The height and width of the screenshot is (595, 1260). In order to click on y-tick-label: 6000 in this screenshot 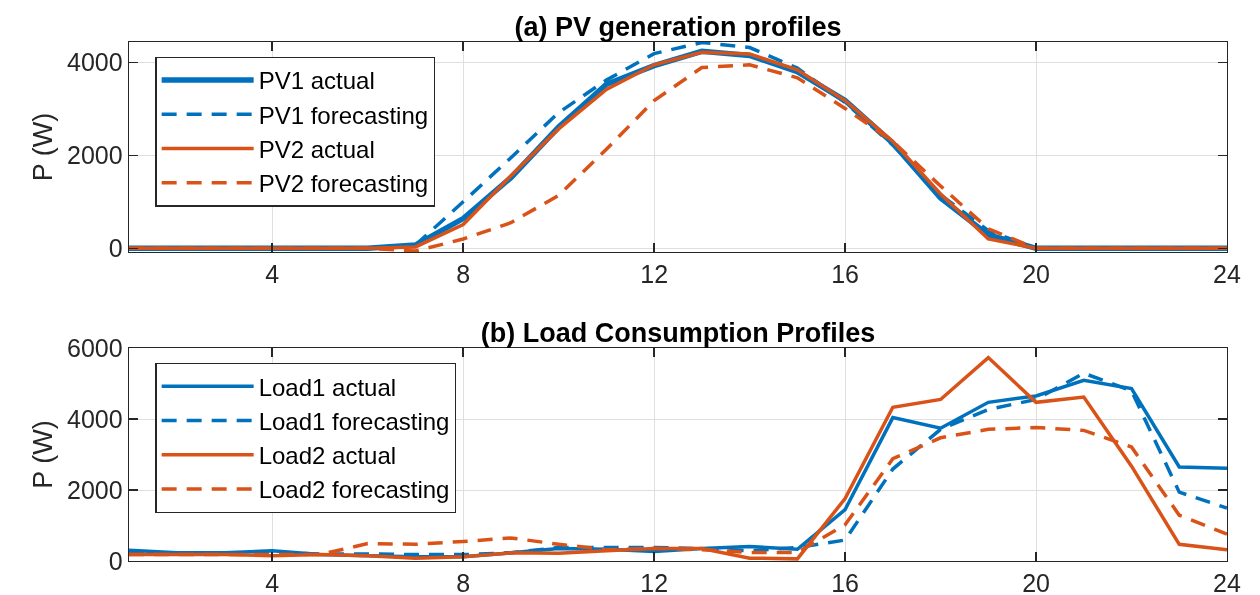, I will do `click(95, 347)`.